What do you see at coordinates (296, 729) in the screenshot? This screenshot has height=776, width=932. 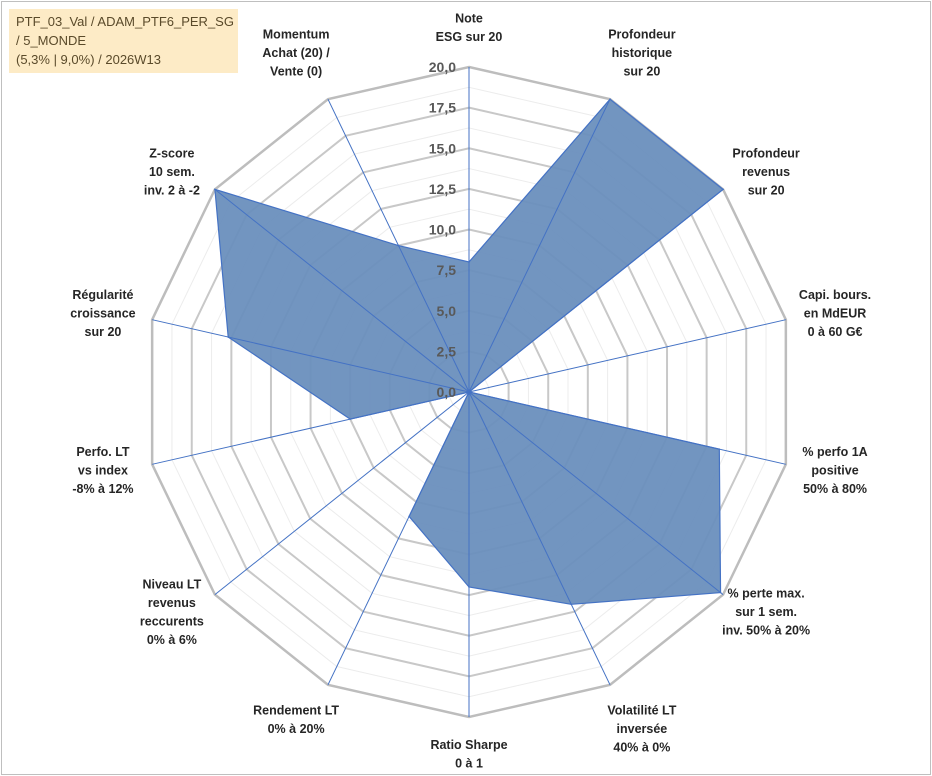 I see `radar-category-label-line: 0% à 20%` at bounding box center [296, 729].